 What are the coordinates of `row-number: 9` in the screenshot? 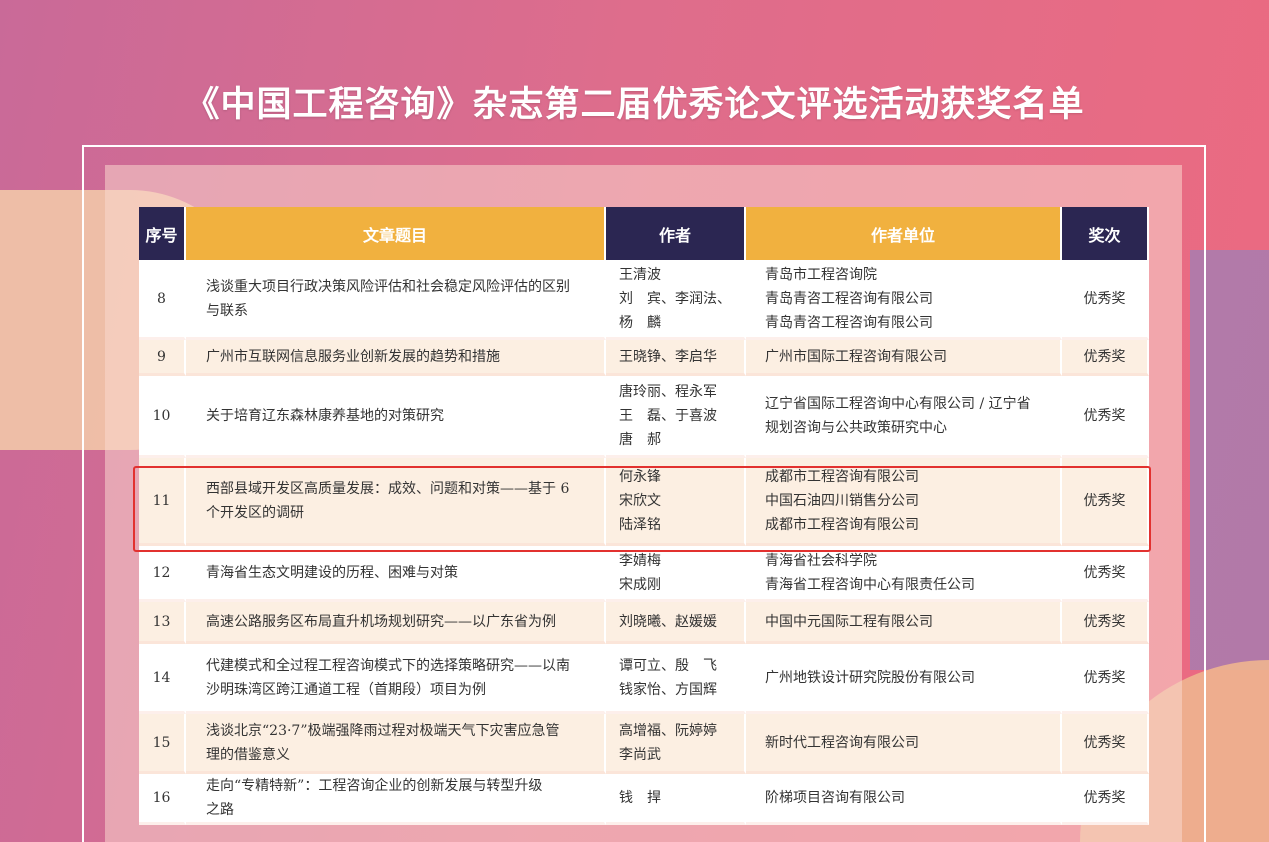 It's located at (162, 358).